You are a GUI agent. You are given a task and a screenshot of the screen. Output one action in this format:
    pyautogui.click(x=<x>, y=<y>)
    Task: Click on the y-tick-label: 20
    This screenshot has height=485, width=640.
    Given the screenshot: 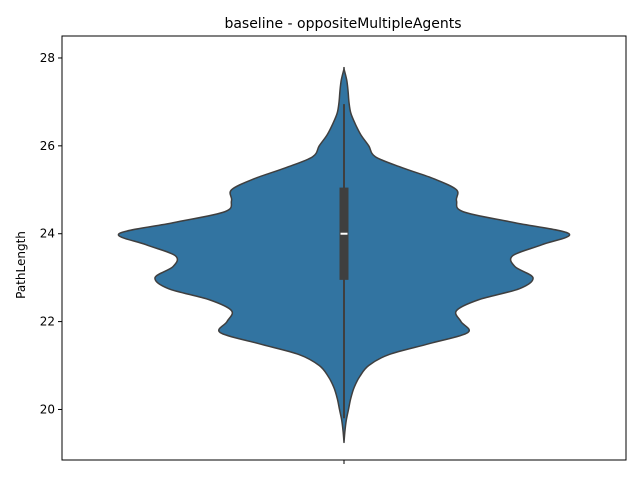 What is the action you would take?
    pyautogui.click(x=47, y=409)
    